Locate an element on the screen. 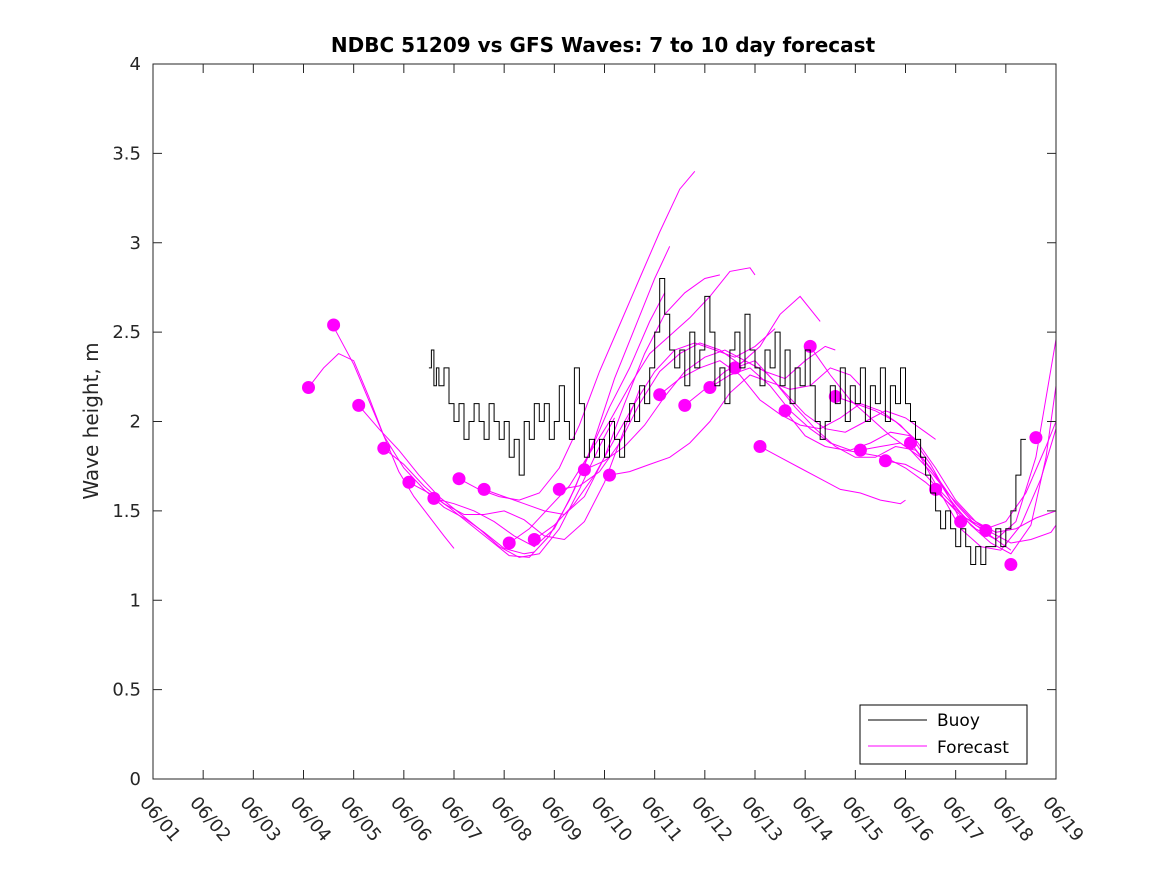 The image size is (1167, 875). legend: Buoy Forecast is located at coordinates (943, 734).